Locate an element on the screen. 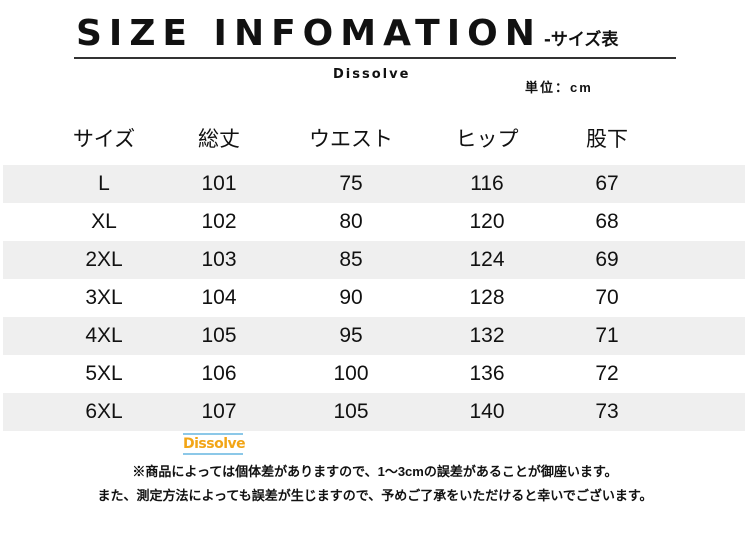 The width and height of the screenshot is (750, 541). table-cell: 80 is located at coordinates (351, 221).